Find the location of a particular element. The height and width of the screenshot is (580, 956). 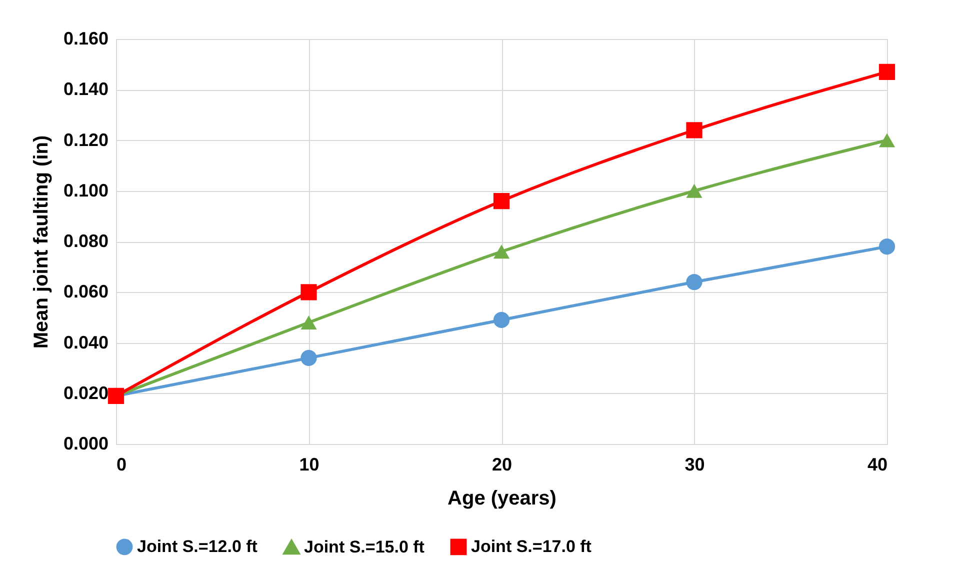

legend-label: Joint S.=12.0 ft is located at coordinates (197, 546).